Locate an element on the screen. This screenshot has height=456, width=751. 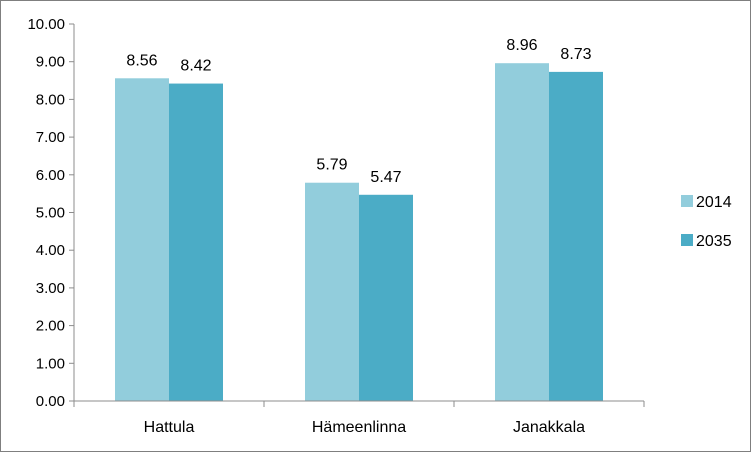
legend-swatch-2035 is located at coordinates (687, 240).